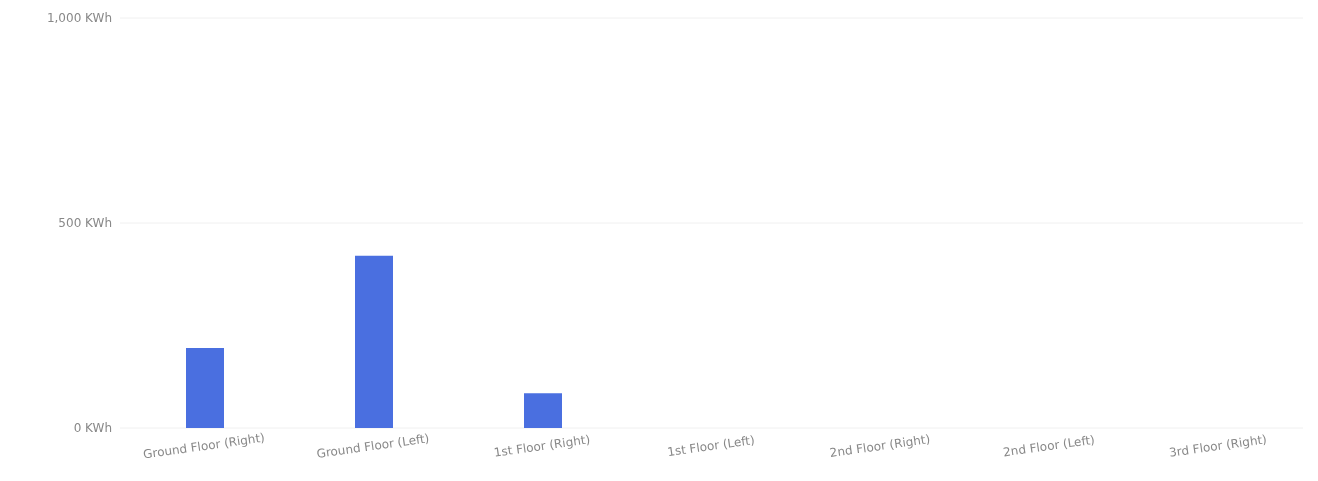 This screenshot has width=1318, height=481. What do you see at coordinates (880, 446) in the screenshot?
I see `x-tick-label: 2nd Floor (Right)` at bounding box center [880, 446].